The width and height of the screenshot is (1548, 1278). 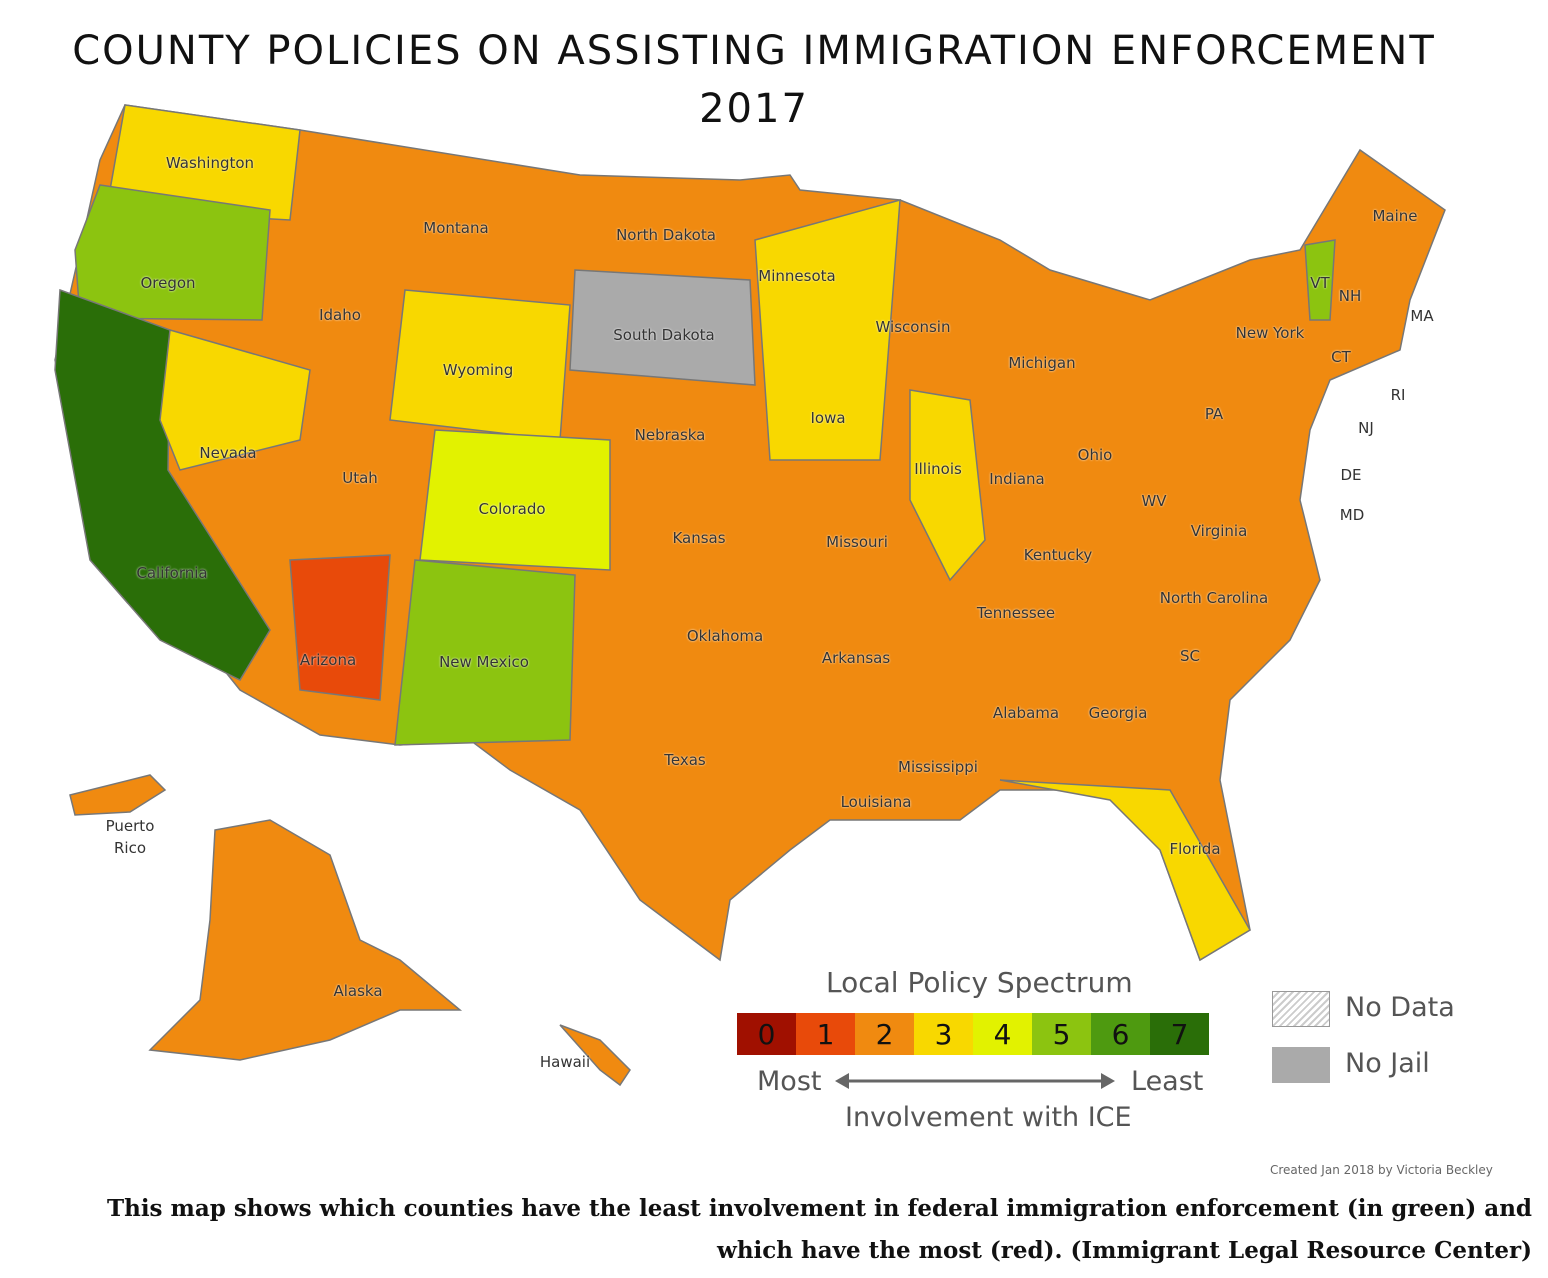 What do you see at coordinates (512, 509) in the screenshot?
I see `state-label-colorado: Colorado` at bounding box center [512, 509].